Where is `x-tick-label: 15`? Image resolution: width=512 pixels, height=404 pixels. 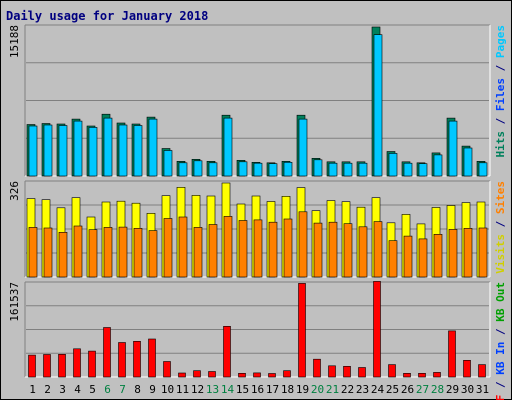
x-tick-label: 15 is located at coordinates (242, 389).